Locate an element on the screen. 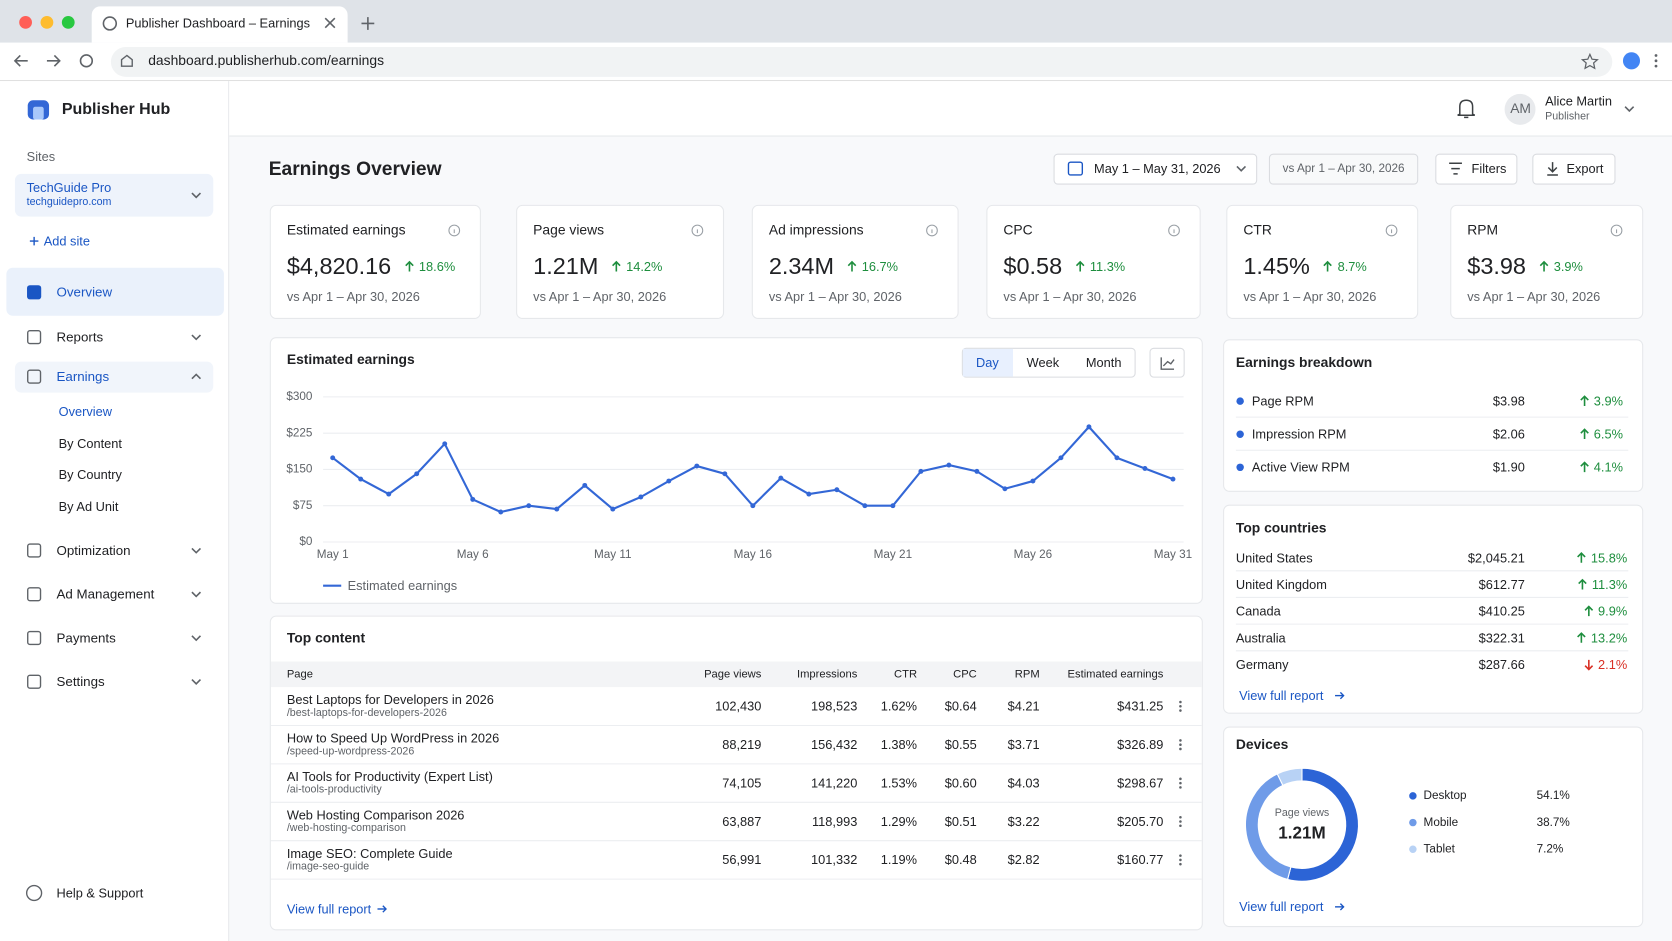 This screenshot has height=941, width=1672. countries-card is located at coordinates (1433, 609).